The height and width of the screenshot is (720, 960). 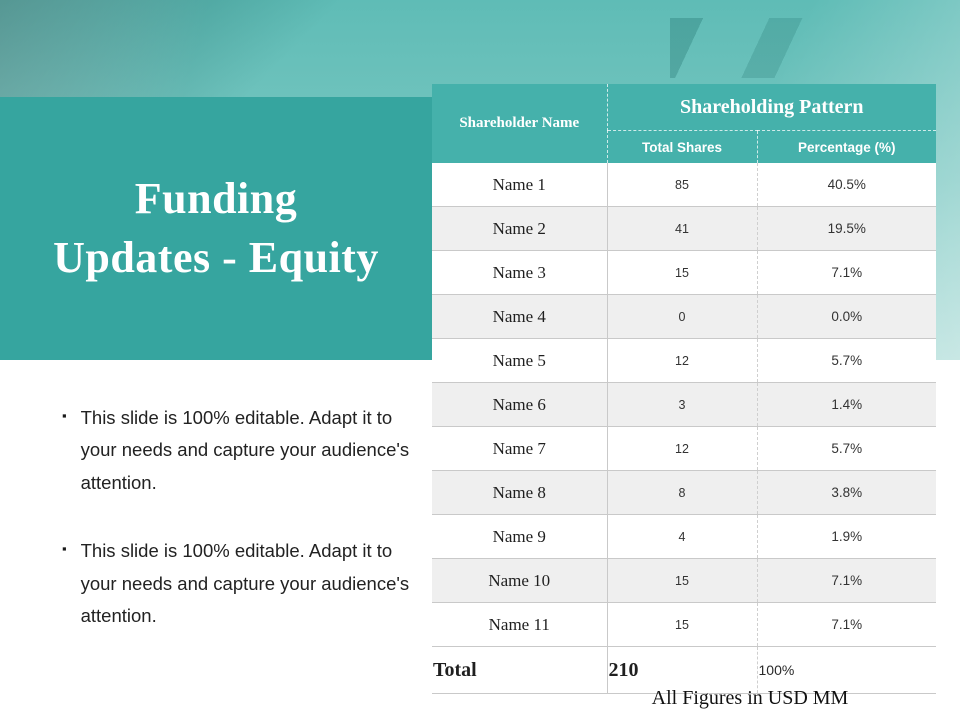 What do you see at coordinates (847, 185) in the screenshot?
I see `percentage-cell: 40.5%` at bounding box center [847, 185].